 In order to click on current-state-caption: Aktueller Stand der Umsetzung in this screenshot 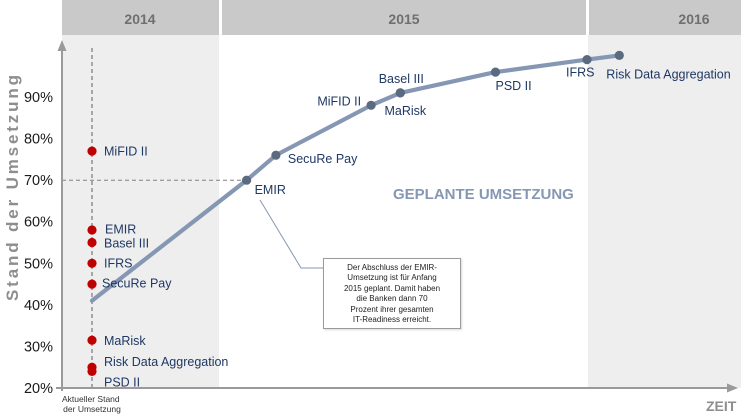, I will do `click(92, 404)`.